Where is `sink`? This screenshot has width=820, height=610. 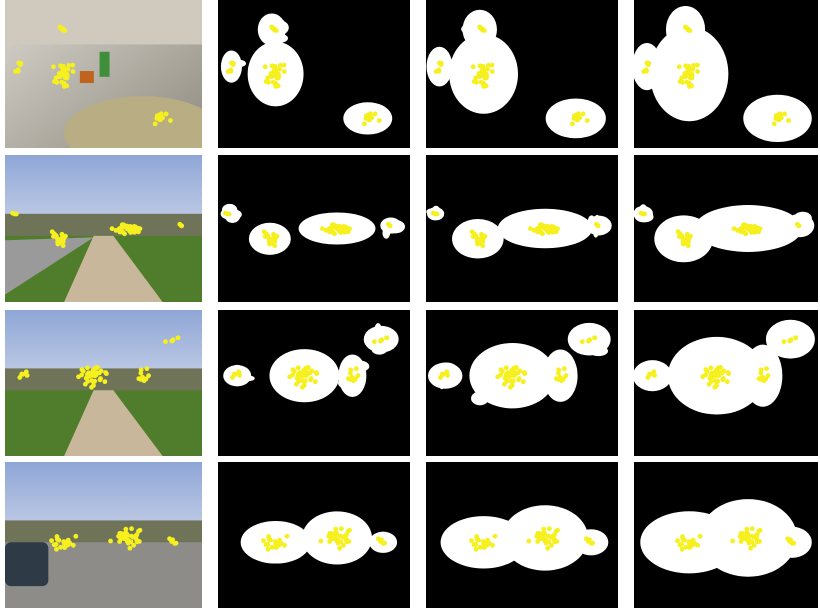
sink is located at coordinates (133, 122).